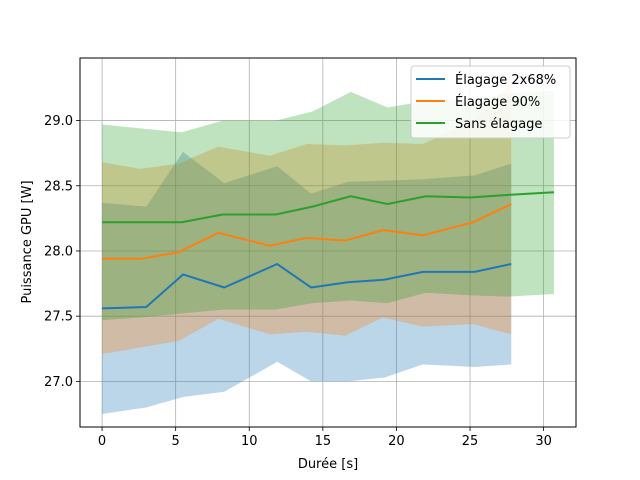 This screenshot has height=480, width=640. Describe the element at coordinates (505, 80) in the screenshot. I see `legend-label: Élagage 2x68%` at that location.